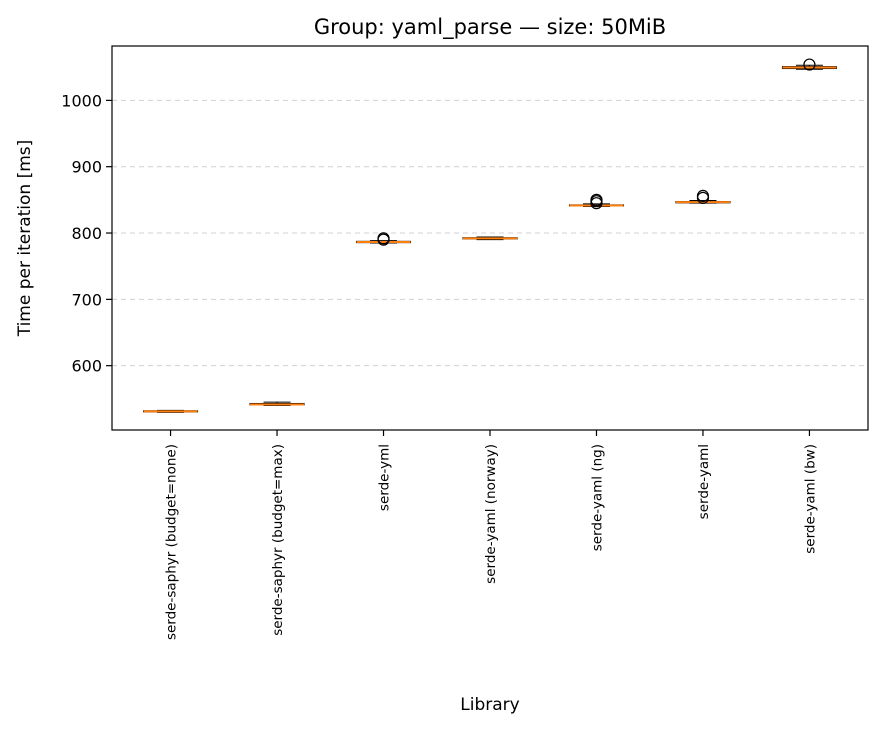  What do you see at coordinates (597, 497) in the screenshot?
I see `x-tick-label: serde-yaml (ng)` at bounding box center [597, 497].